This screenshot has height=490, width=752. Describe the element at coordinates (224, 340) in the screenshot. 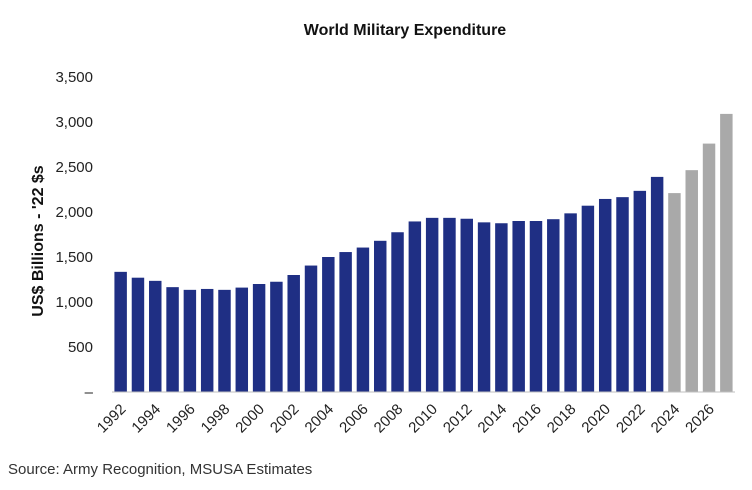

I see `bar-1998` at that location.